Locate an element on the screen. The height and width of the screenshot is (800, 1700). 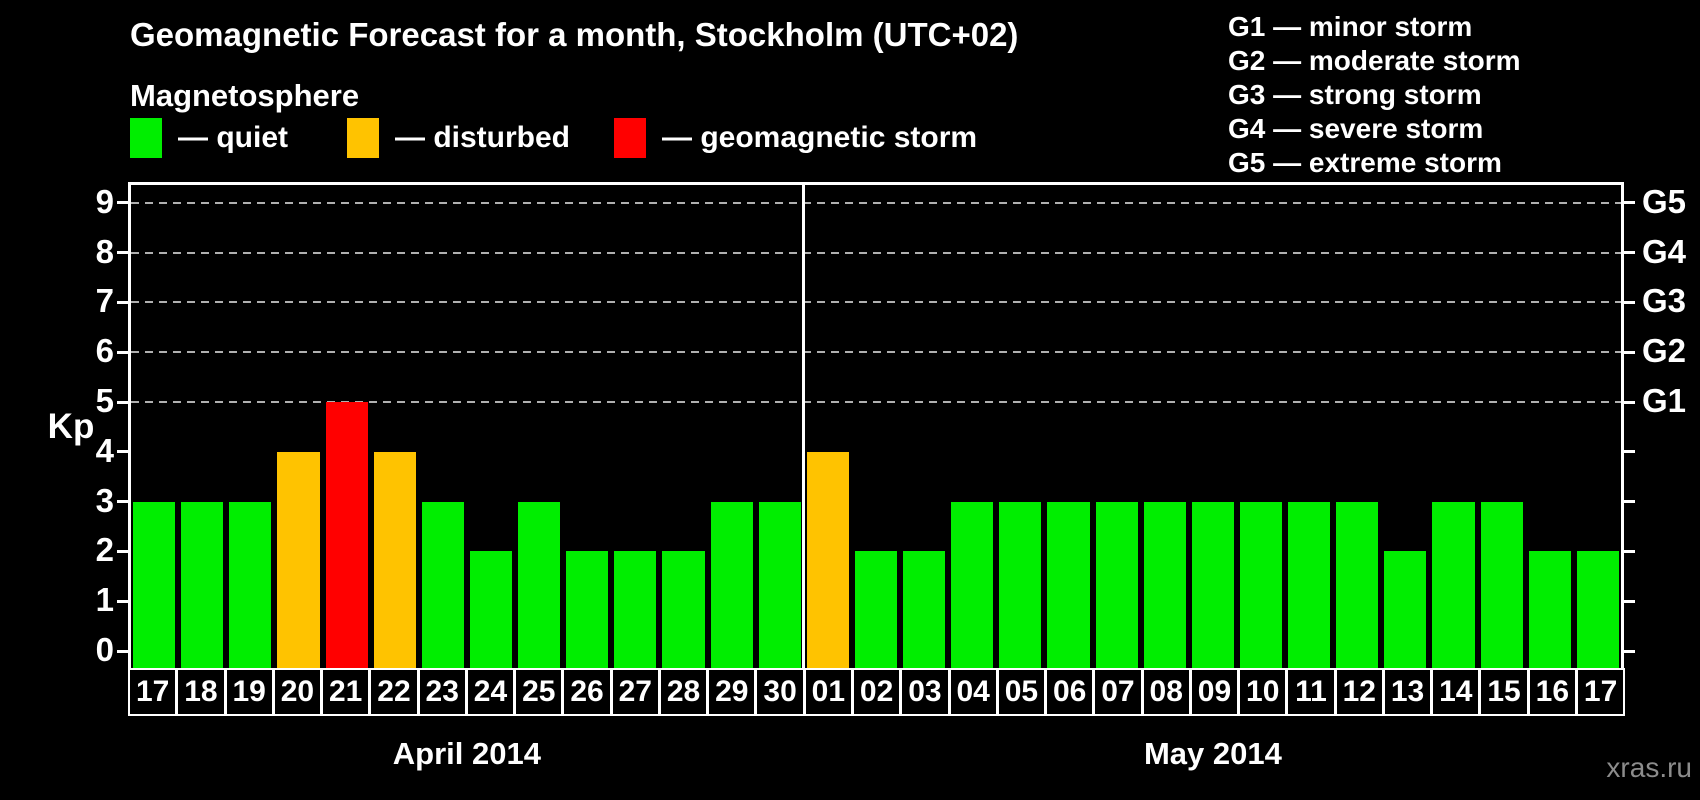
day-label-cell: 23 is located at coordinates (440, 692).